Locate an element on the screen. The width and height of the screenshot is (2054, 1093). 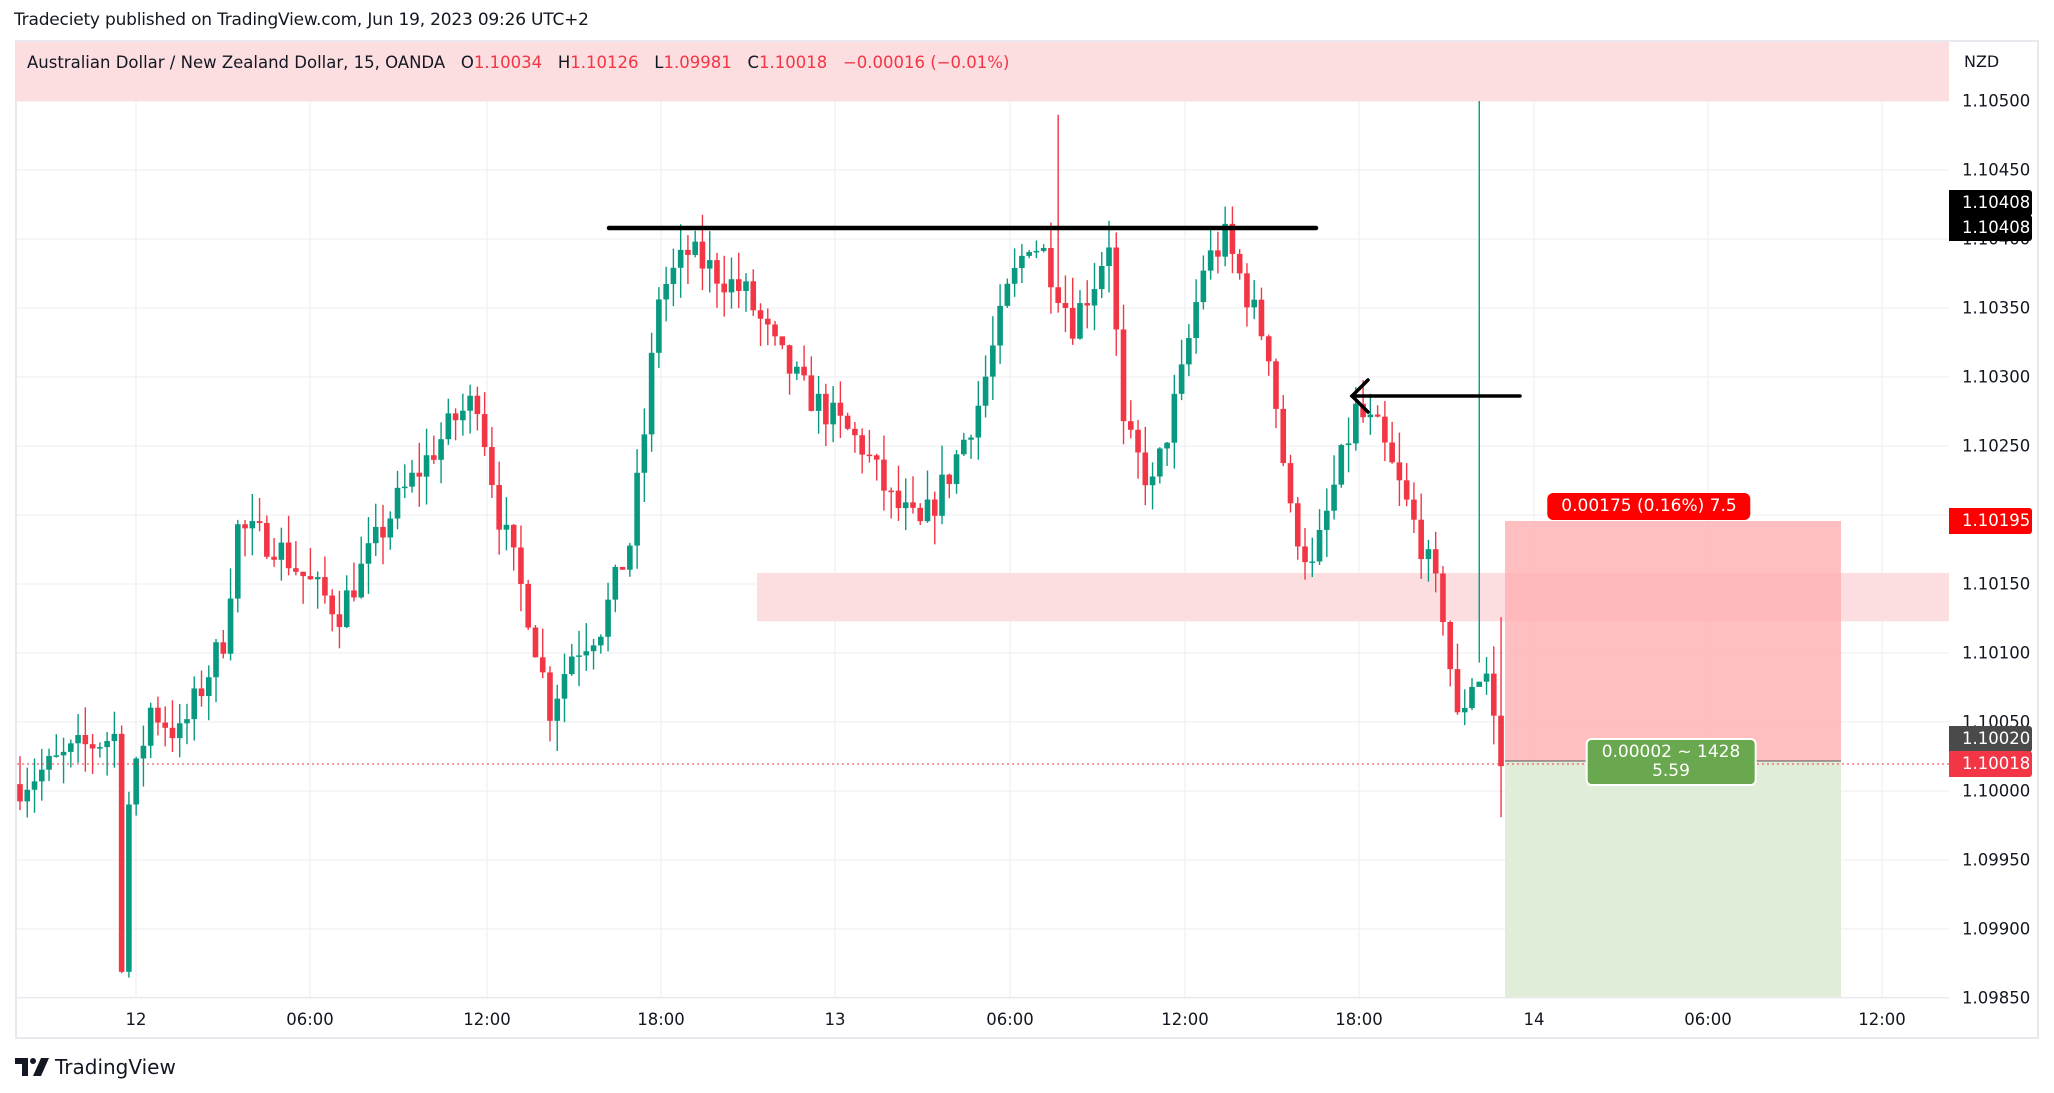
low-label: L is located at coordinates (659, 62).